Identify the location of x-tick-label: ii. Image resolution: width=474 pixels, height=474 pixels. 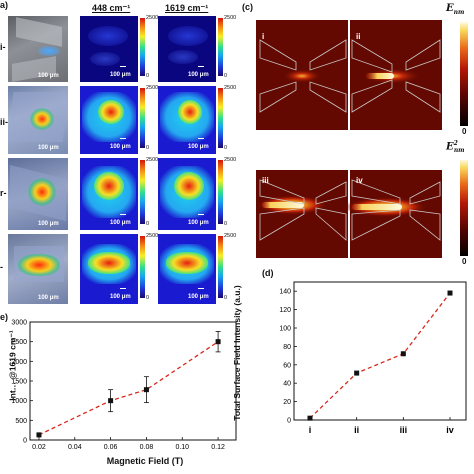
(356, 430).